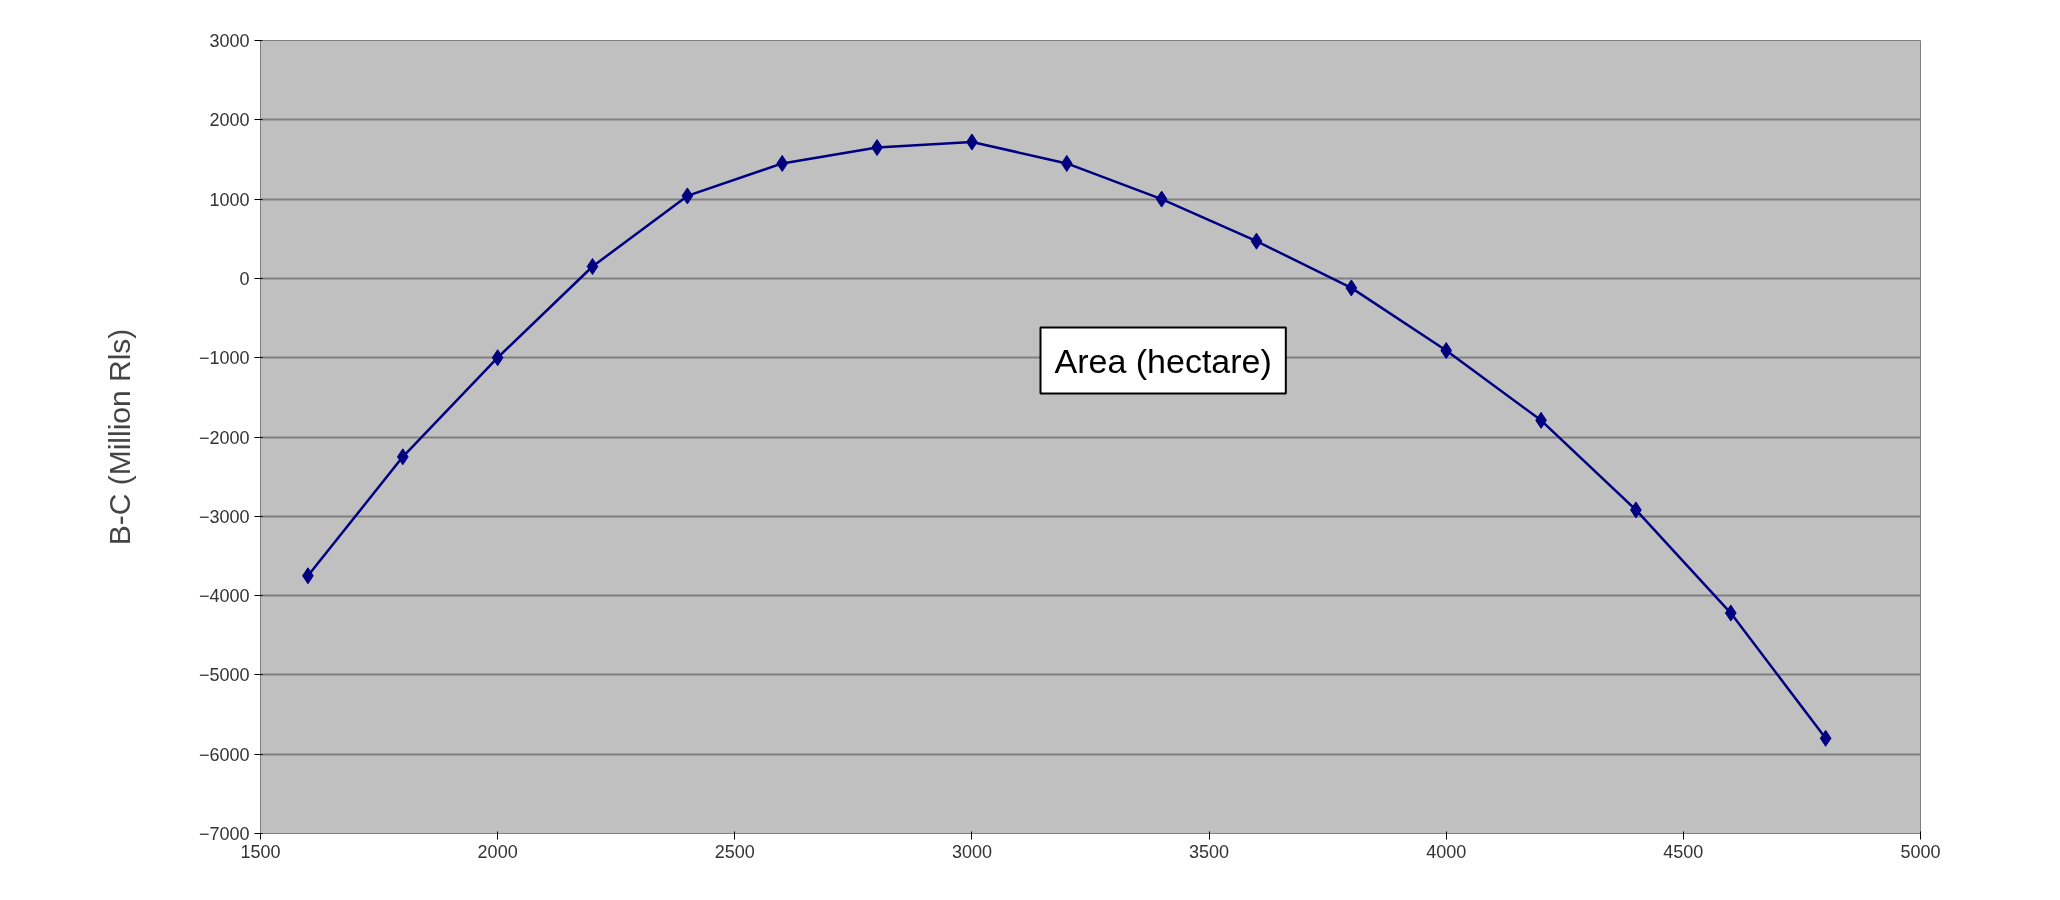  I want to click on x-tick-label: 2000, so click(497, 851).